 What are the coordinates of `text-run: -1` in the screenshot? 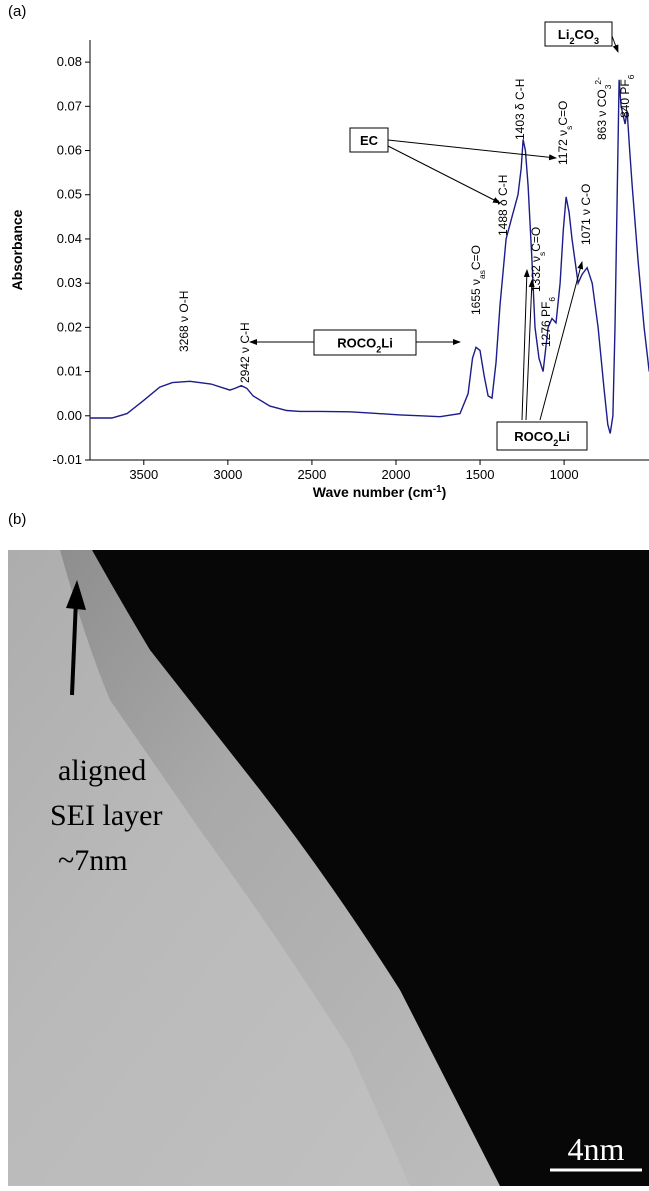 It's located at (437, 489).